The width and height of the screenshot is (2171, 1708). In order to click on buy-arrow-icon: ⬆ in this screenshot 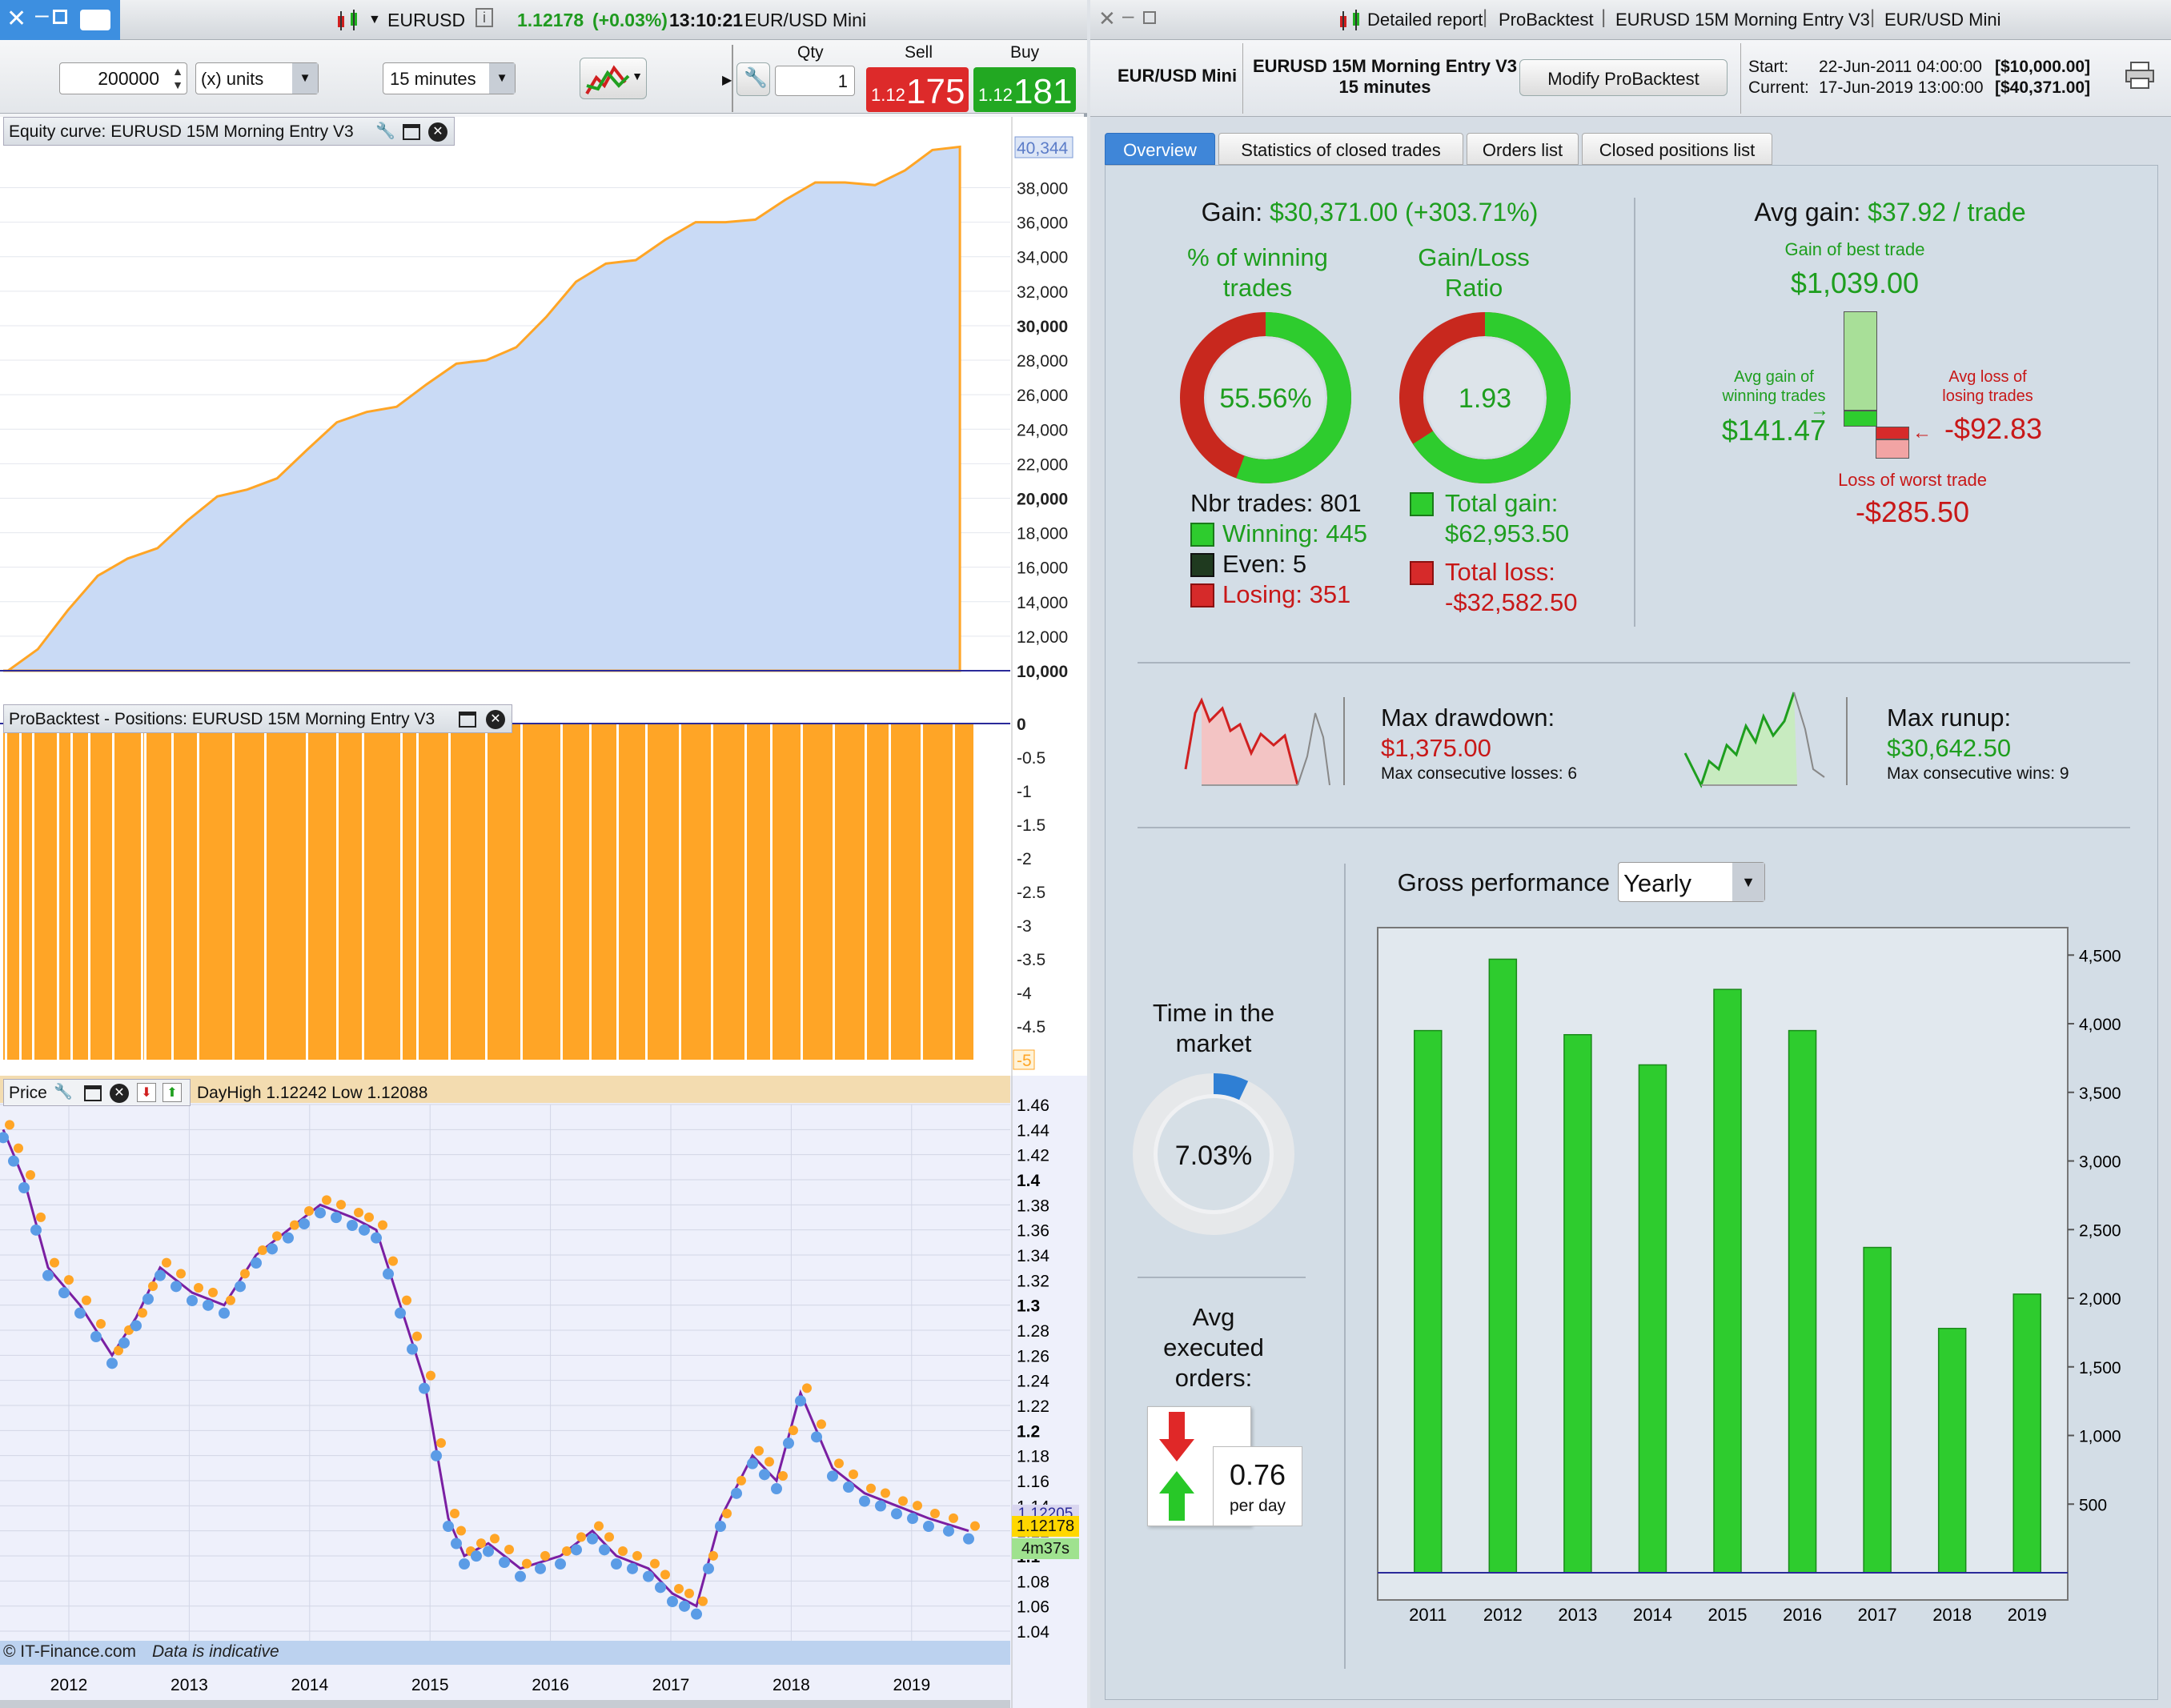, I will do `click(172, 1092)`.